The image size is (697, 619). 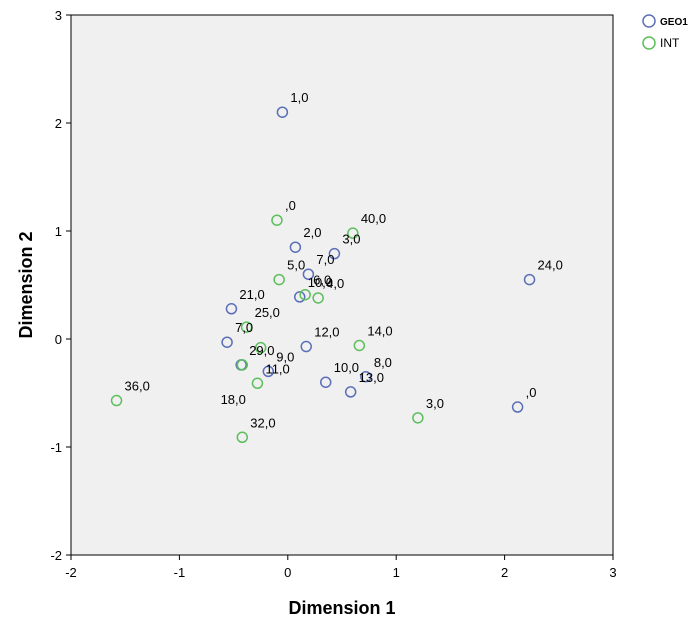 I want to click on point-label: 13,0, so click(x=371, y=377).